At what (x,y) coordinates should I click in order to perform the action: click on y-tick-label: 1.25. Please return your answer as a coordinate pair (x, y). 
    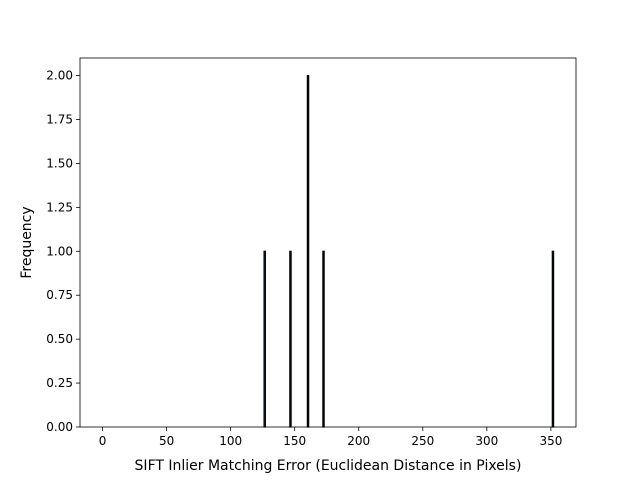
    Looking at the image, I should click on (59, 207).